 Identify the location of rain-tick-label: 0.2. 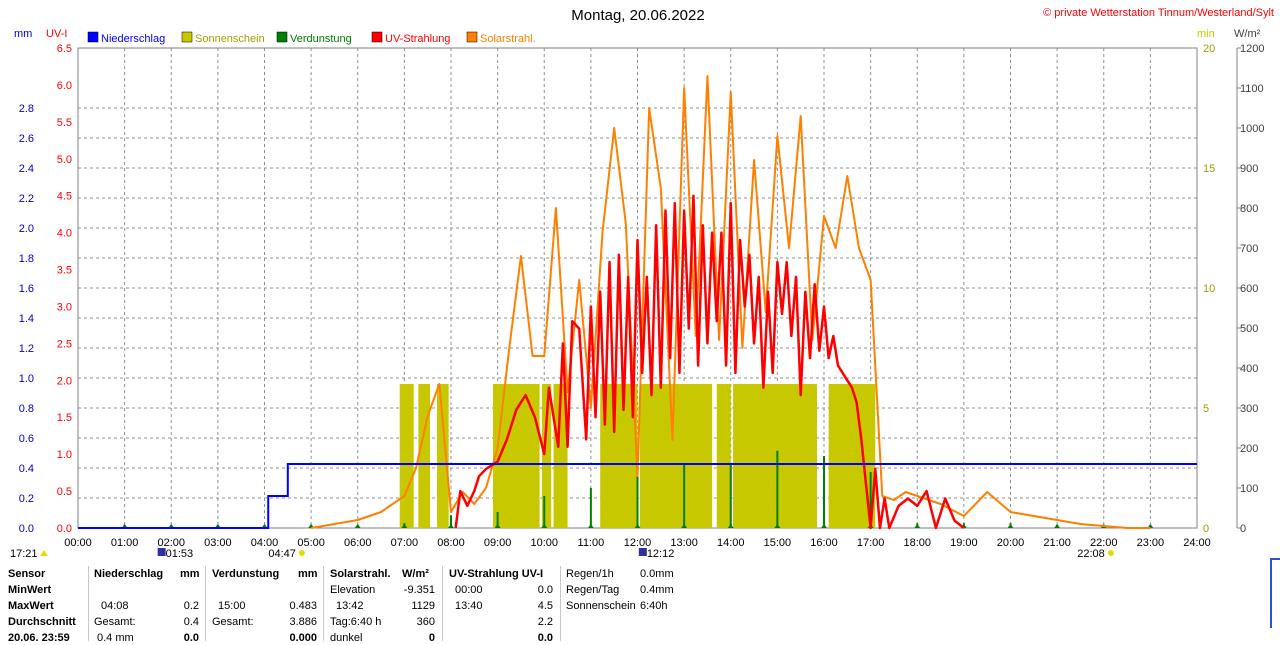
(26, 499).